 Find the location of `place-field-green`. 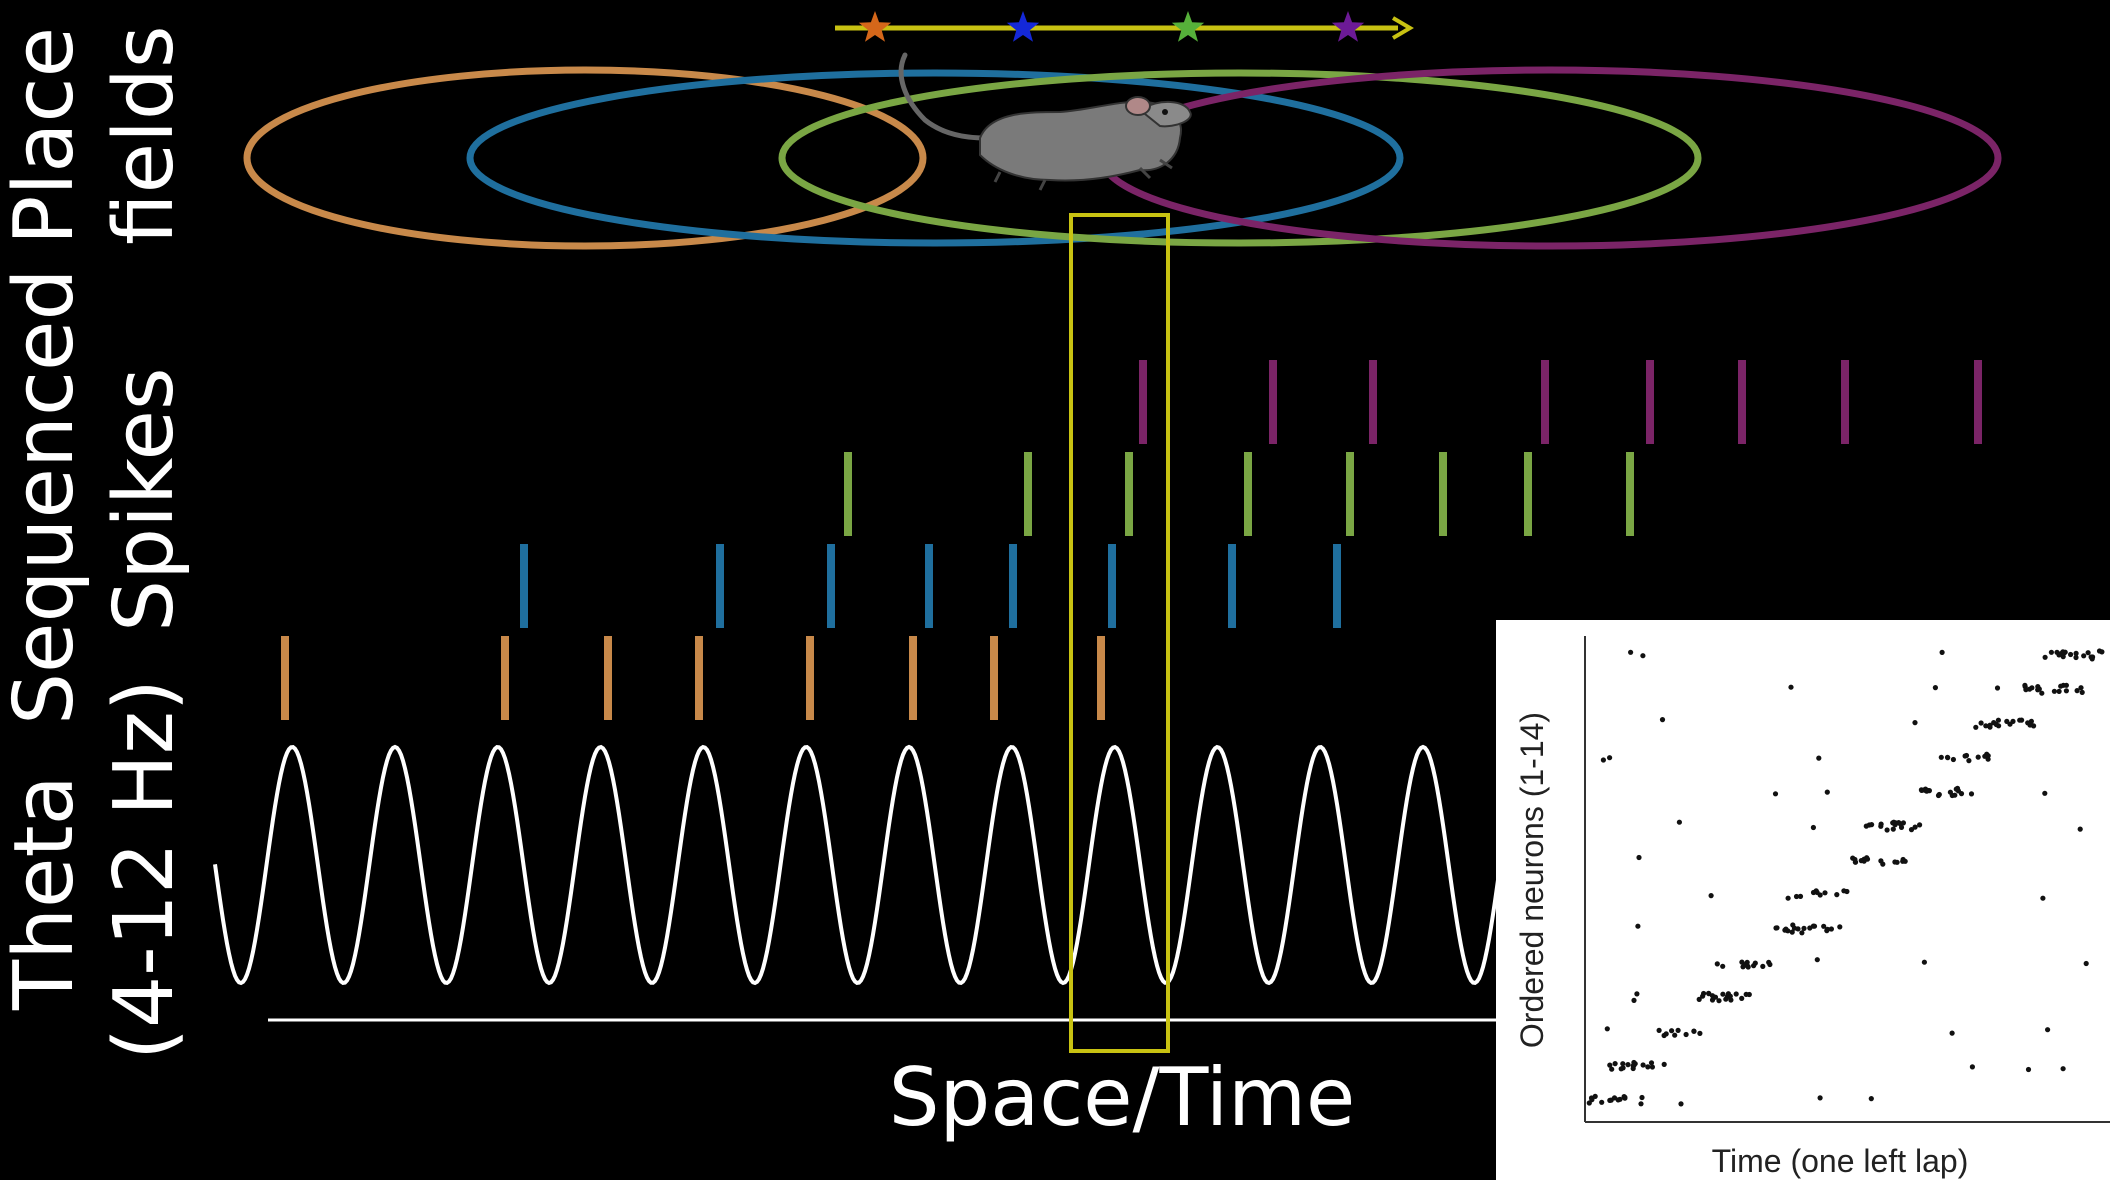

place-field-green is located at coordinates (1240, 158).